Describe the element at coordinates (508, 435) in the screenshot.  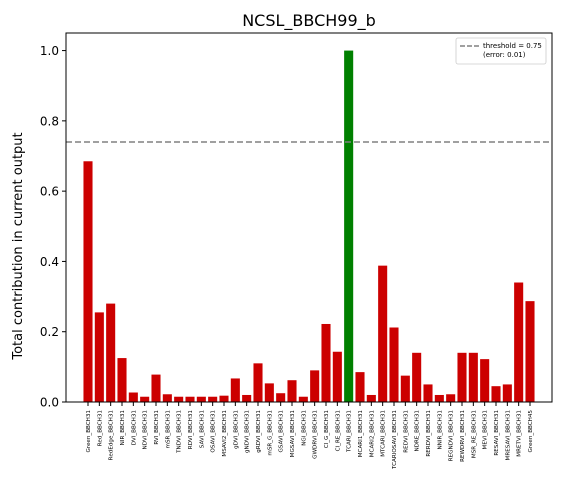
I see `x-tick-label: MRESAVI_BBCH31` at that location.